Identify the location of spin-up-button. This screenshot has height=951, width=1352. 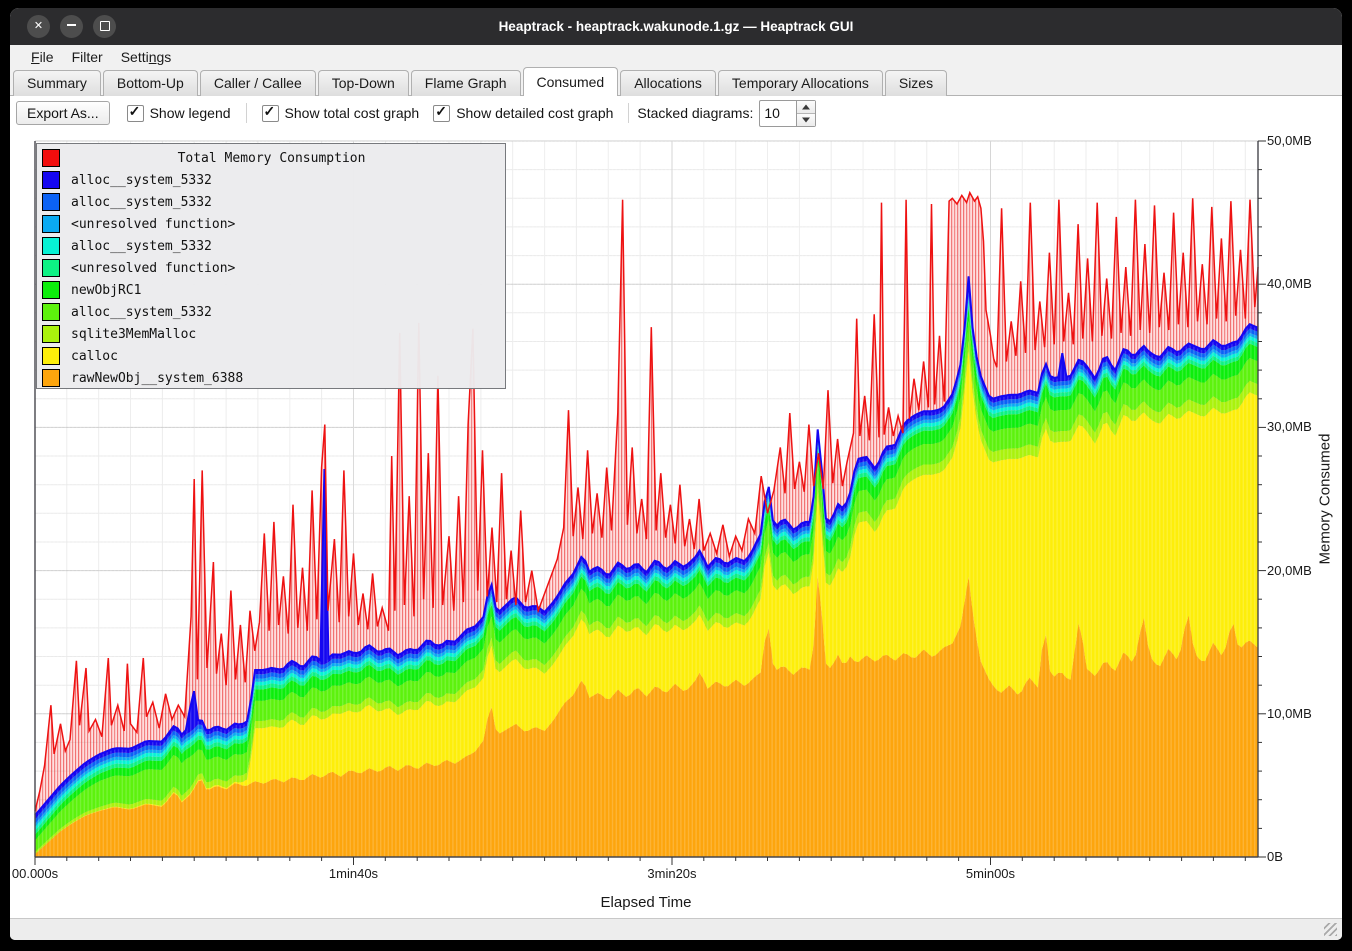
(806, 106).